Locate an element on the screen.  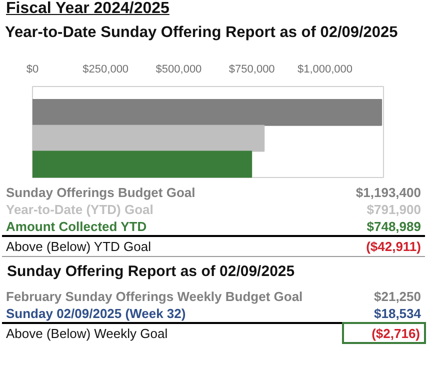
x-tick-label: $750,000 is located at coordinates (251, 70).